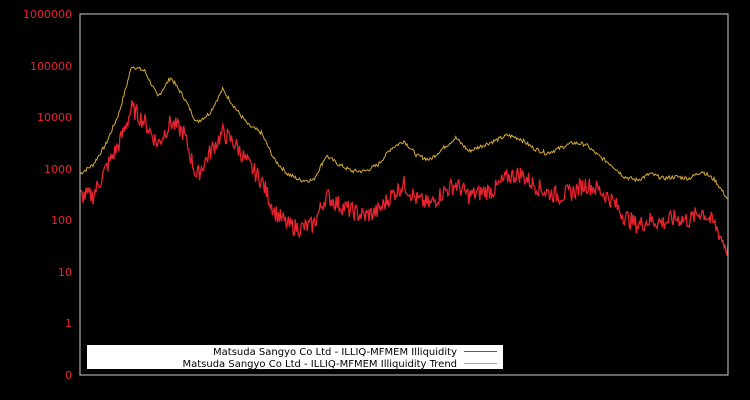 The width and height of the screenshot is (750, 400). I want to click on y-tick-label: 10000, so click(54, 117).